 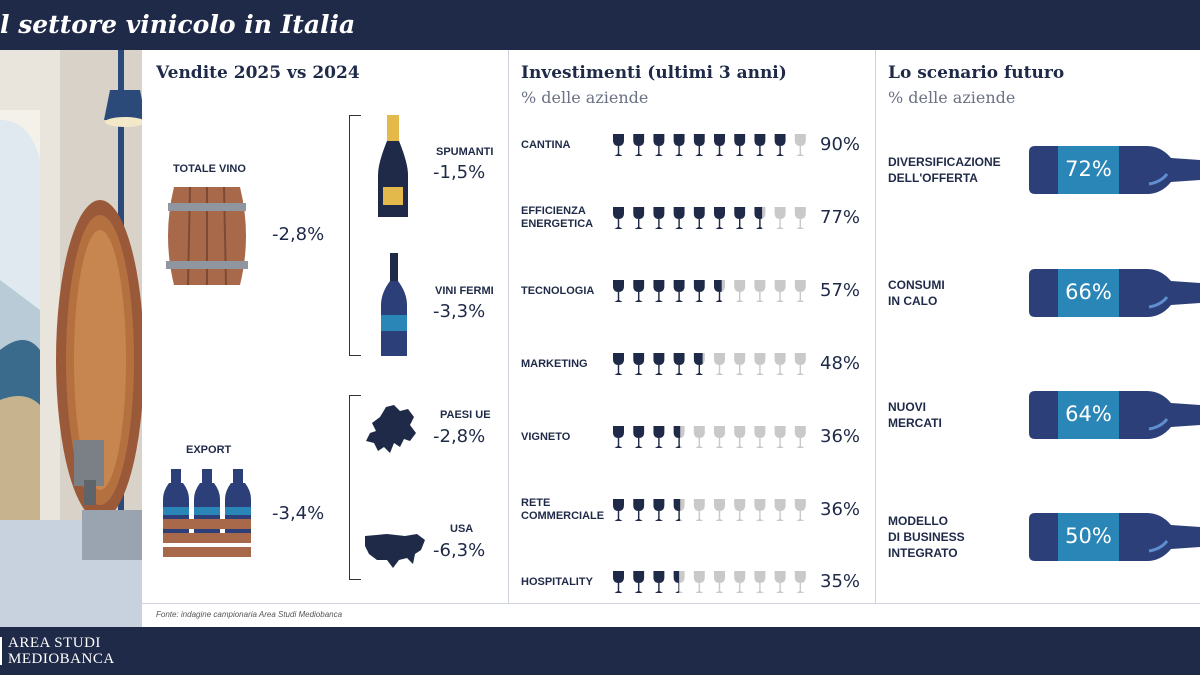 What do you see at coordinates (355, 235) in the screenshot?
I see `bracket-total` at bounding box center [355, 235].